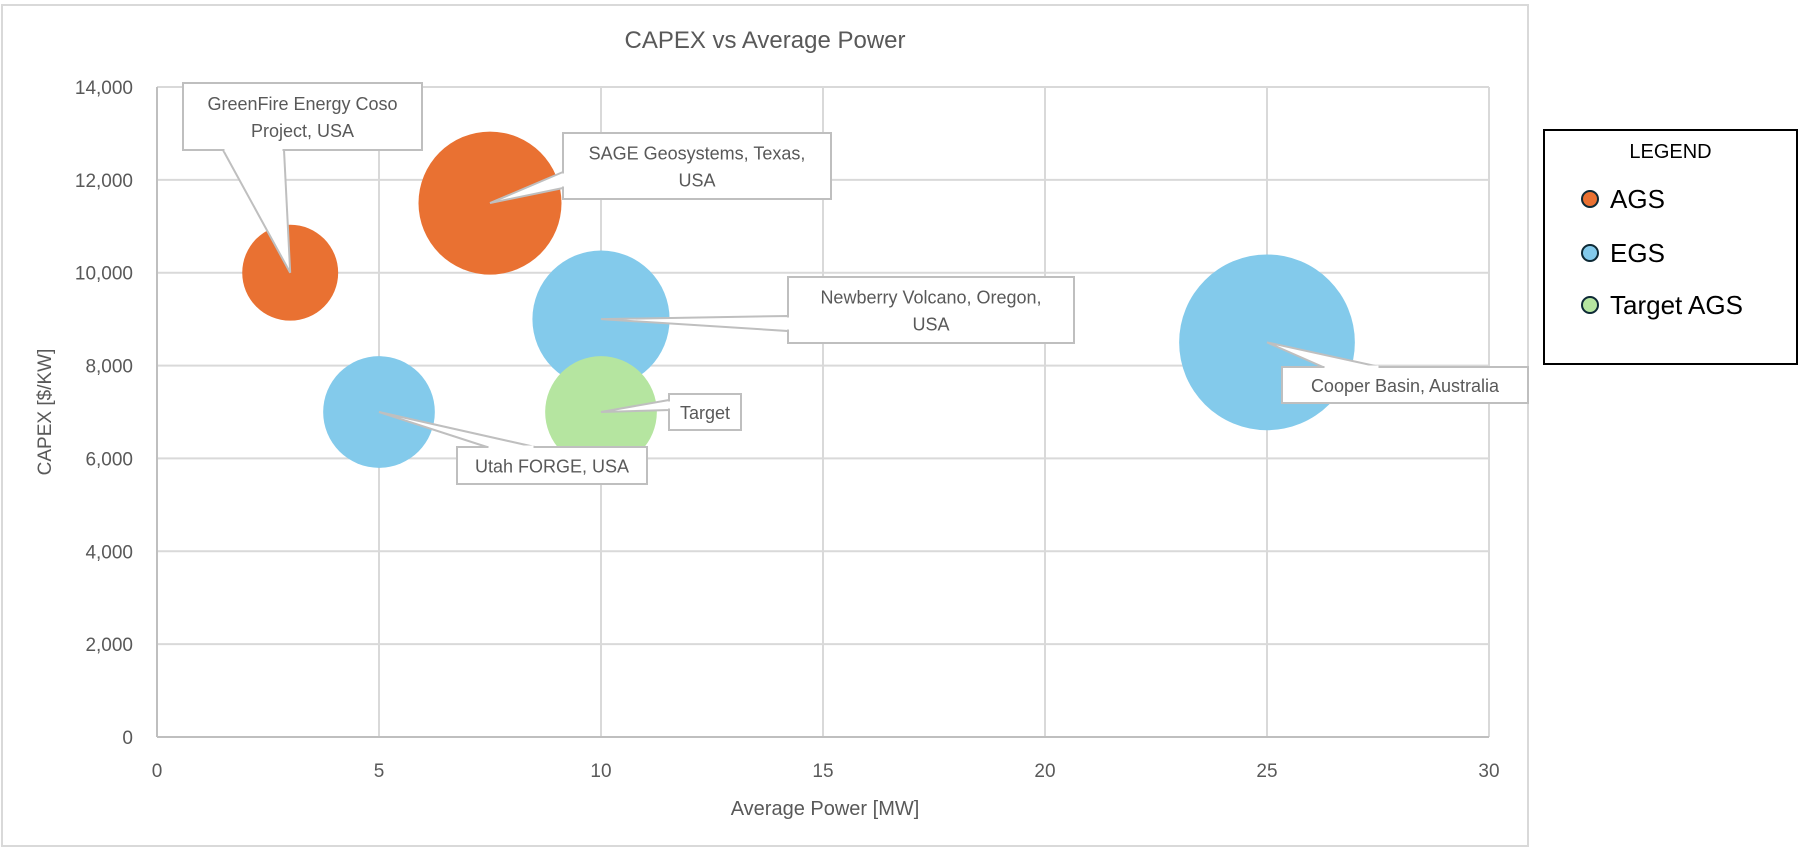 The height and width of the screenshot is (854, 1800). What do you see at coordinates (930, 298) in the screenshot?
I see `callout-label-line: Newberry Volcano, Oregon,` at bounding box center [930, 298].